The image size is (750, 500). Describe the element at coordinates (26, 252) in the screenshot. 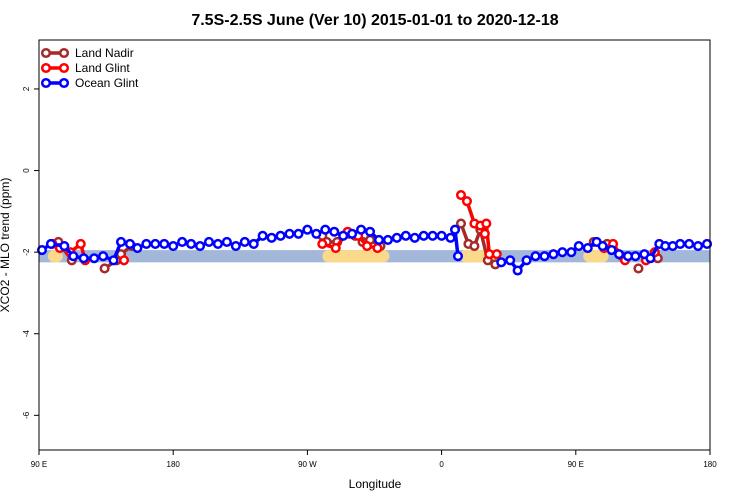

I see `y-tick-label: -2` at that location.